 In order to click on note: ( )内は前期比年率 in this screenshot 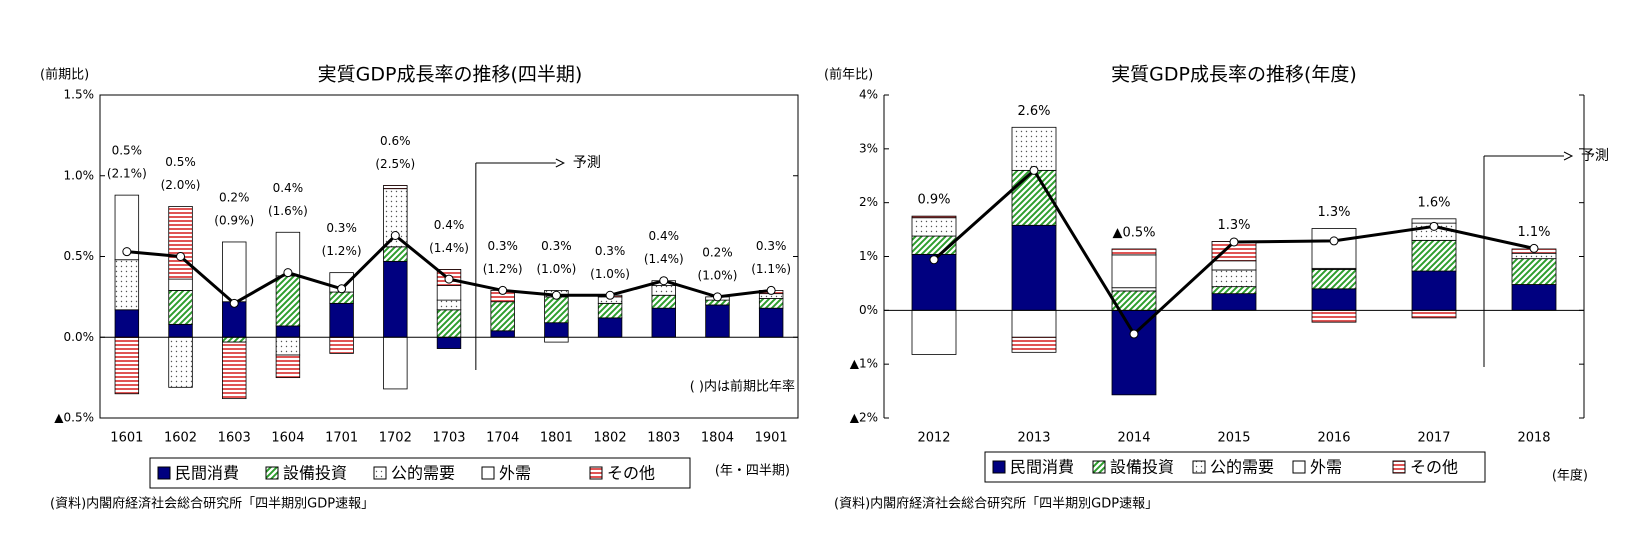, I will do `click(742, 387)`.